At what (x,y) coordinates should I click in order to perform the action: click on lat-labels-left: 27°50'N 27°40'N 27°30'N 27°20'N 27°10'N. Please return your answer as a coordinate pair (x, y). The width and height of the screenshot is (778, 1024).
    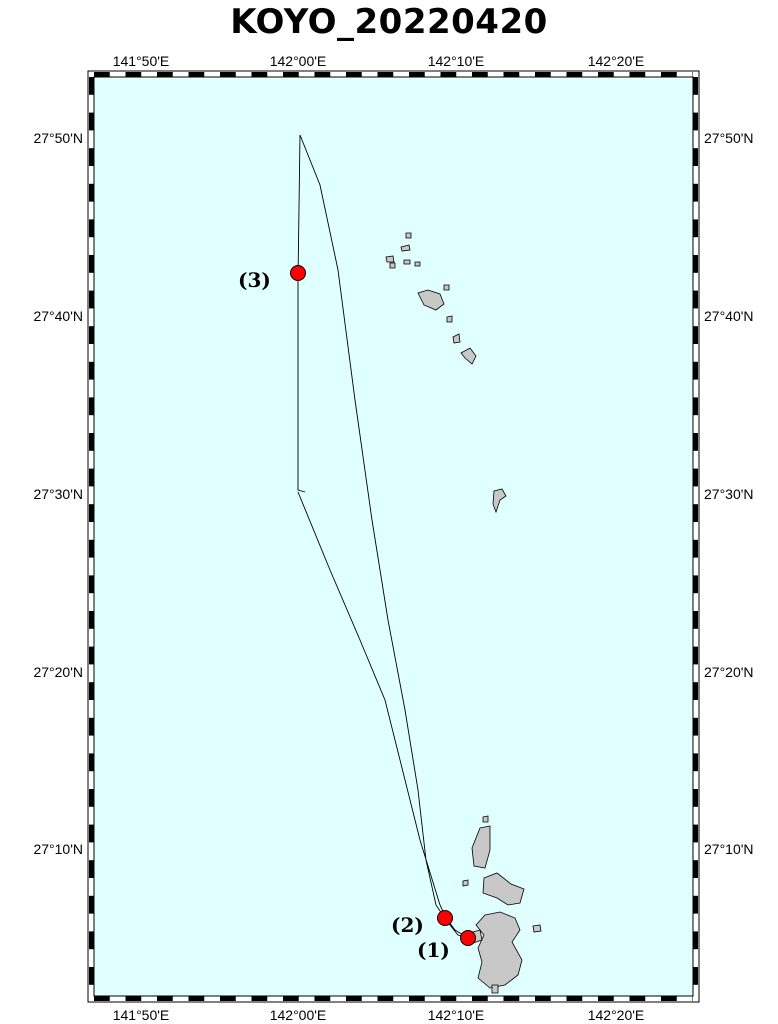
    Looking at the image, I should click on (58, 493).